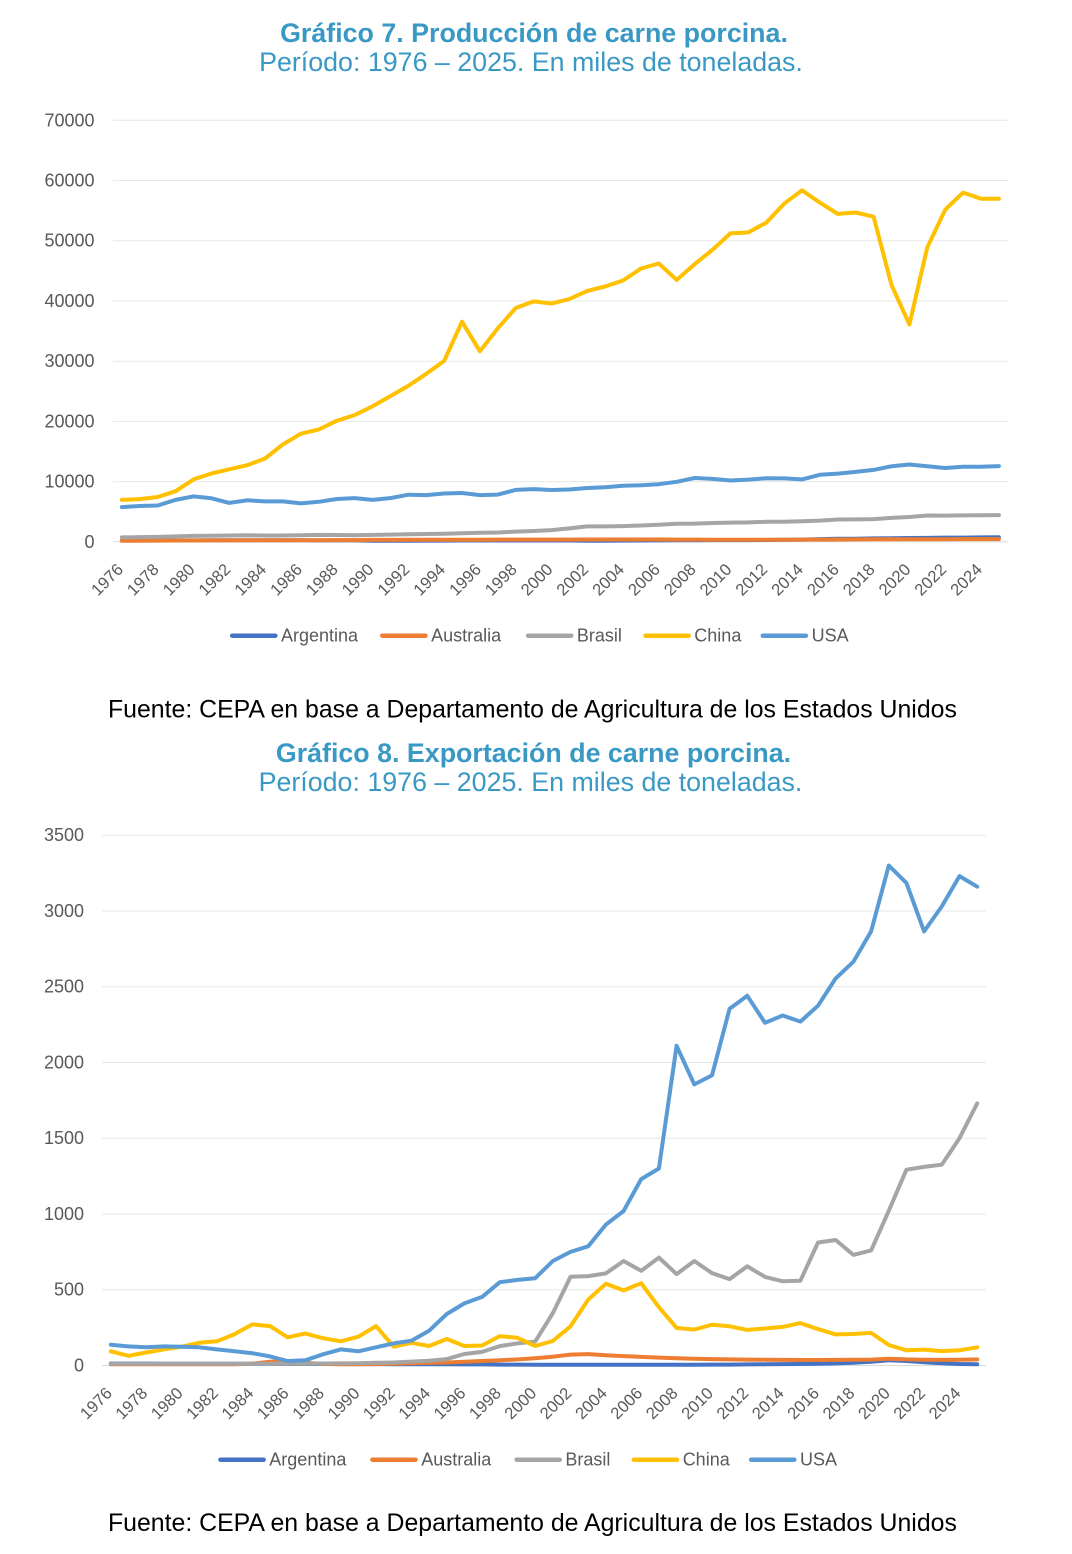  I want to click on svg-text:Gráfico 7. Producción de carne: Gráfico 7. Producción de carne porcina., so click(534, 33).